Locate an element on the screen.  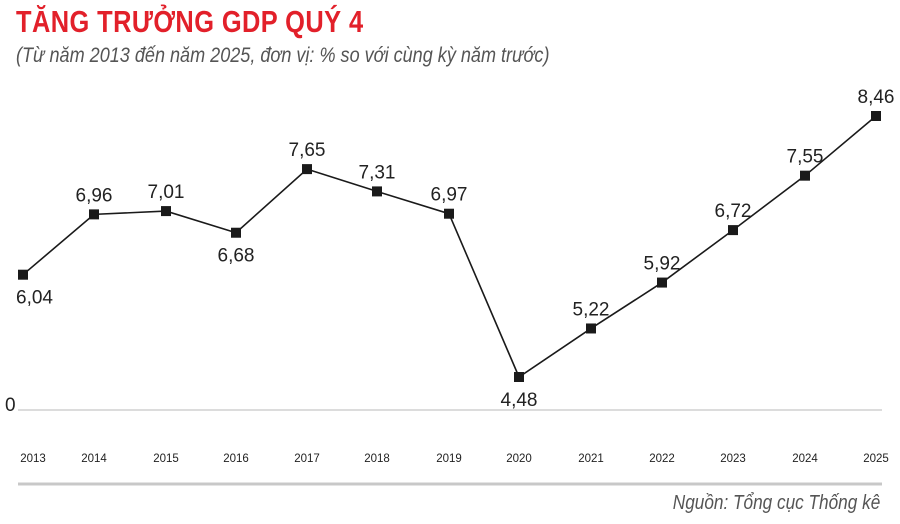
data-label-2023: 6,72 is located at coordinates (733, 211).